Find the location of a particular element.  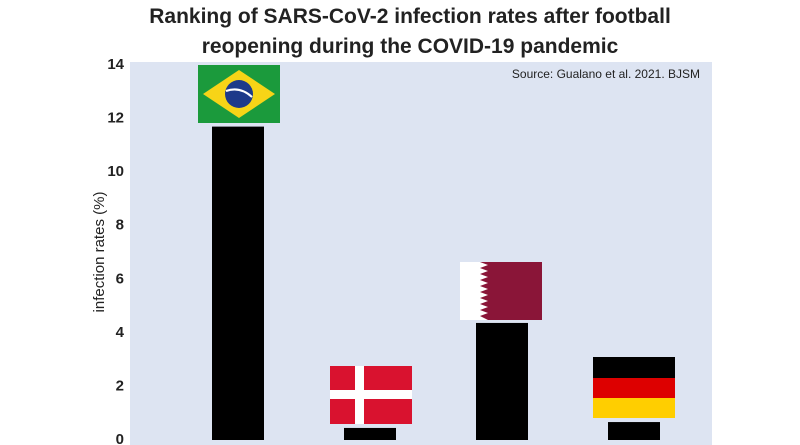

y-tick-label: 6 is located at coordinates (120, 278).